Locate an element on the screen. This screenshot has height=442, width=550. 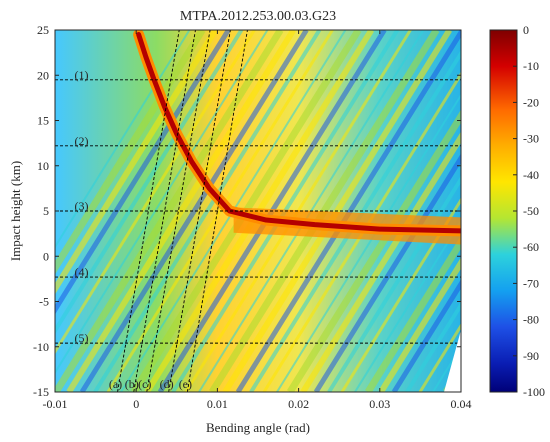
colorbar-ticks: 0 -10 -20 -30 -40 -50 -60 -70 -80 -90 -100 is located at coordinates (529, 211).